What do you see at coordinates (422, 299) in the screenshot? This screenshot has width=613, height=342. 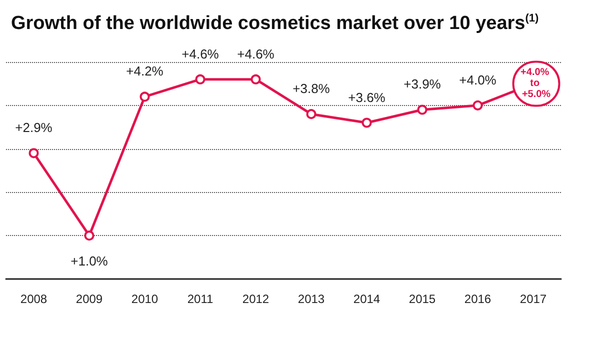 I see `x-tick-label: 2015` at bounding box center [422, 299].